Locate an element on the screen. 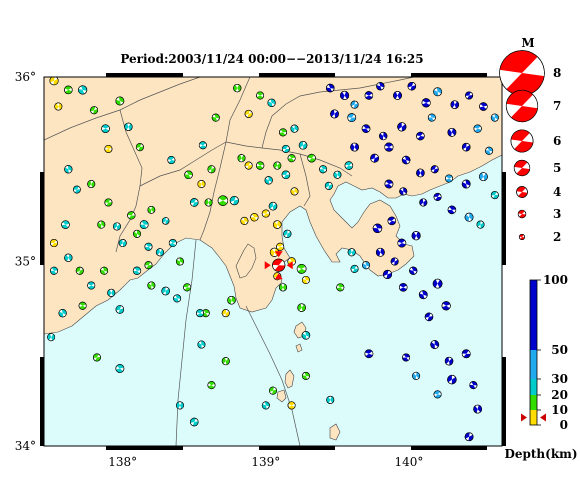 The height and width of the screenshot is (500, 580). land-toshima is located at coordinates (299, 348).